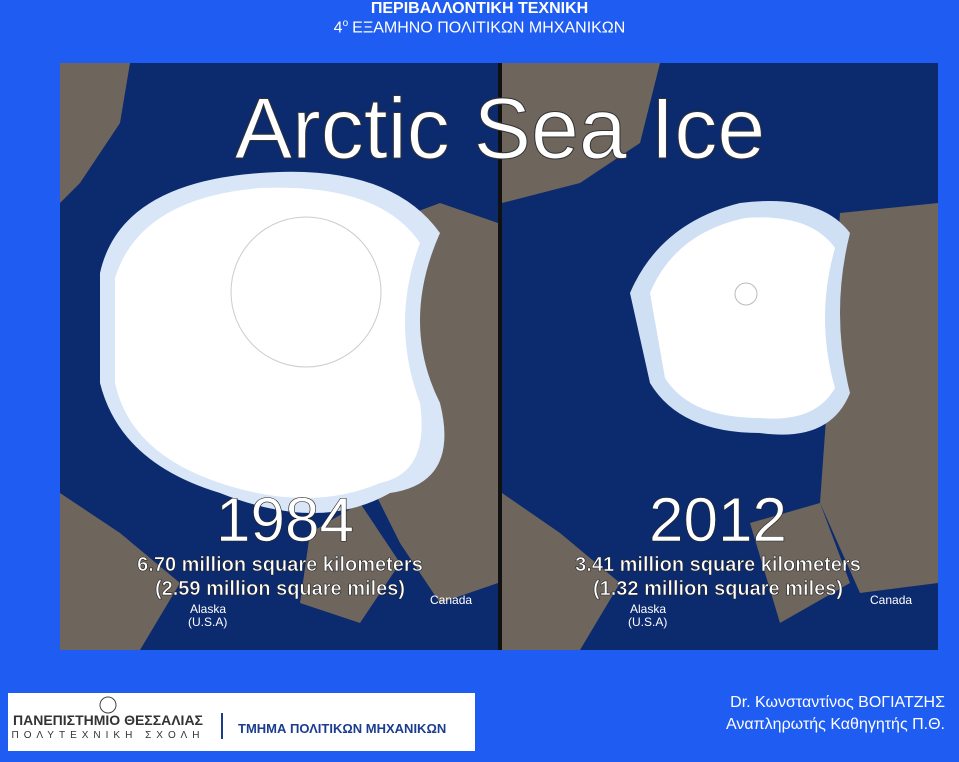 The image size is (959, 762). Describe the element at coordinates (280, 565) in the screenshot. I see `area-km: 6.70 million square kilometers` at that location.